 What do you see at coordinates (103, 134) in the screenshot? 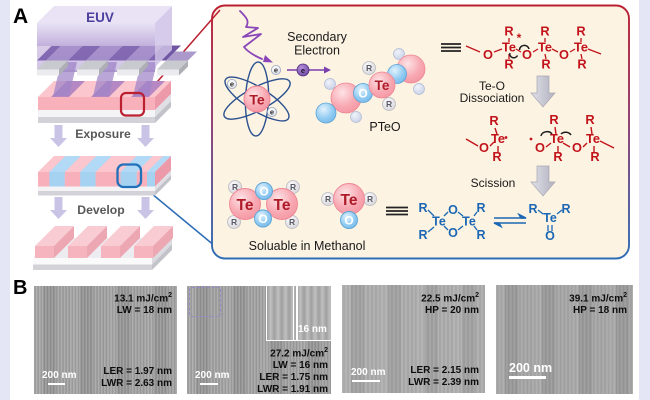
I see `svg-text: Exposure` at bounding box center [103, 134].